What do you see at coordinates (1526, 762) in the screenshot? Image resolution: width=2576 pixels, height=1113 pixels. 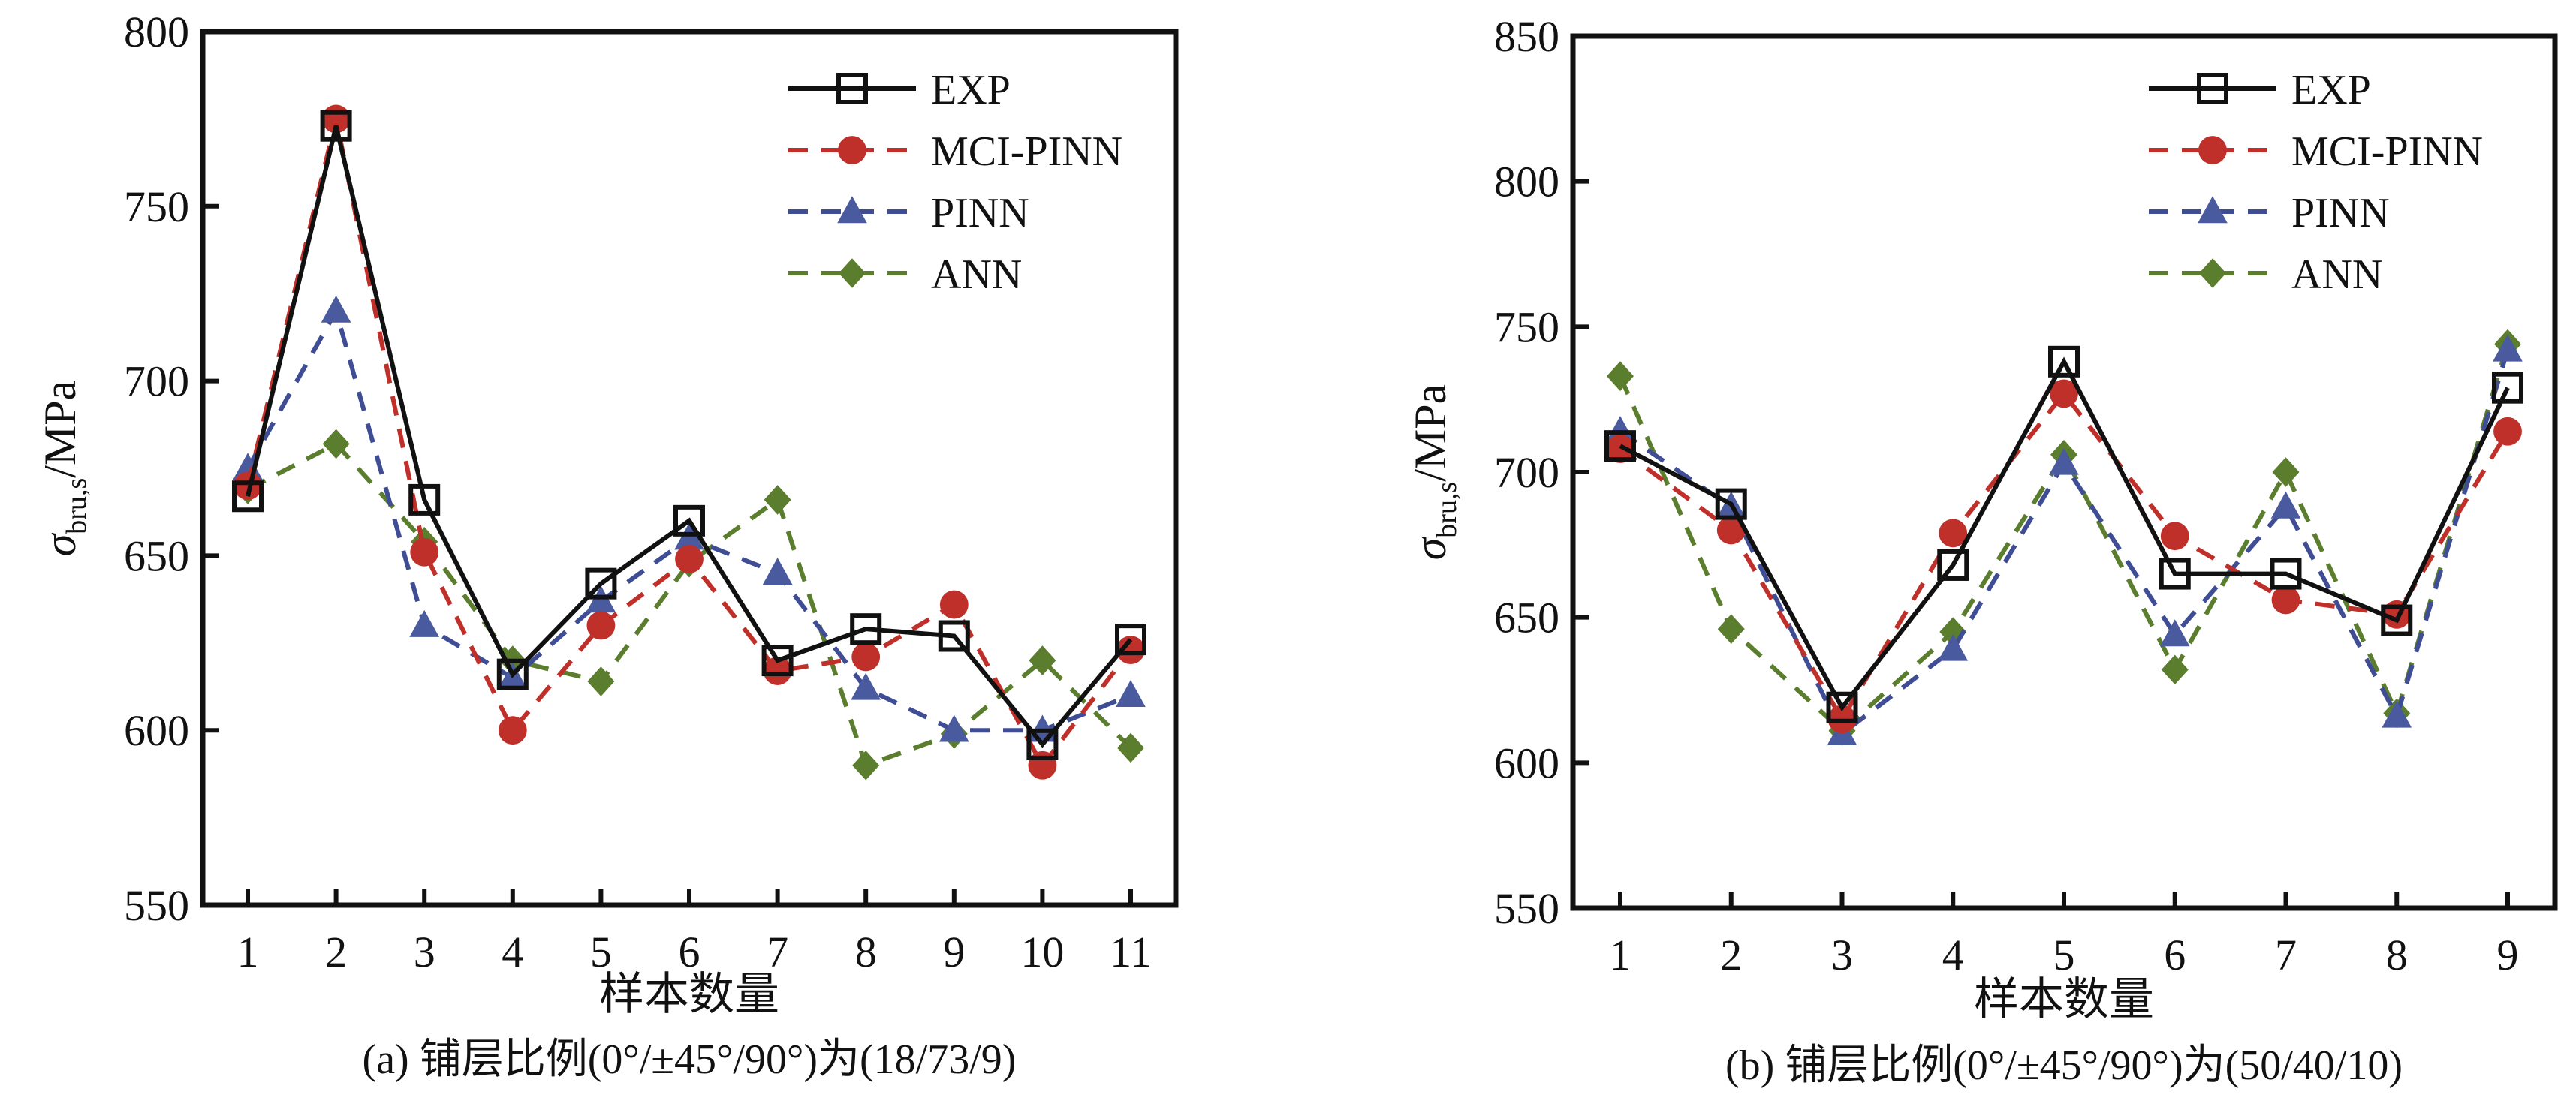 I see `y-tick-label: 600` at bounding box center [1526, 762].